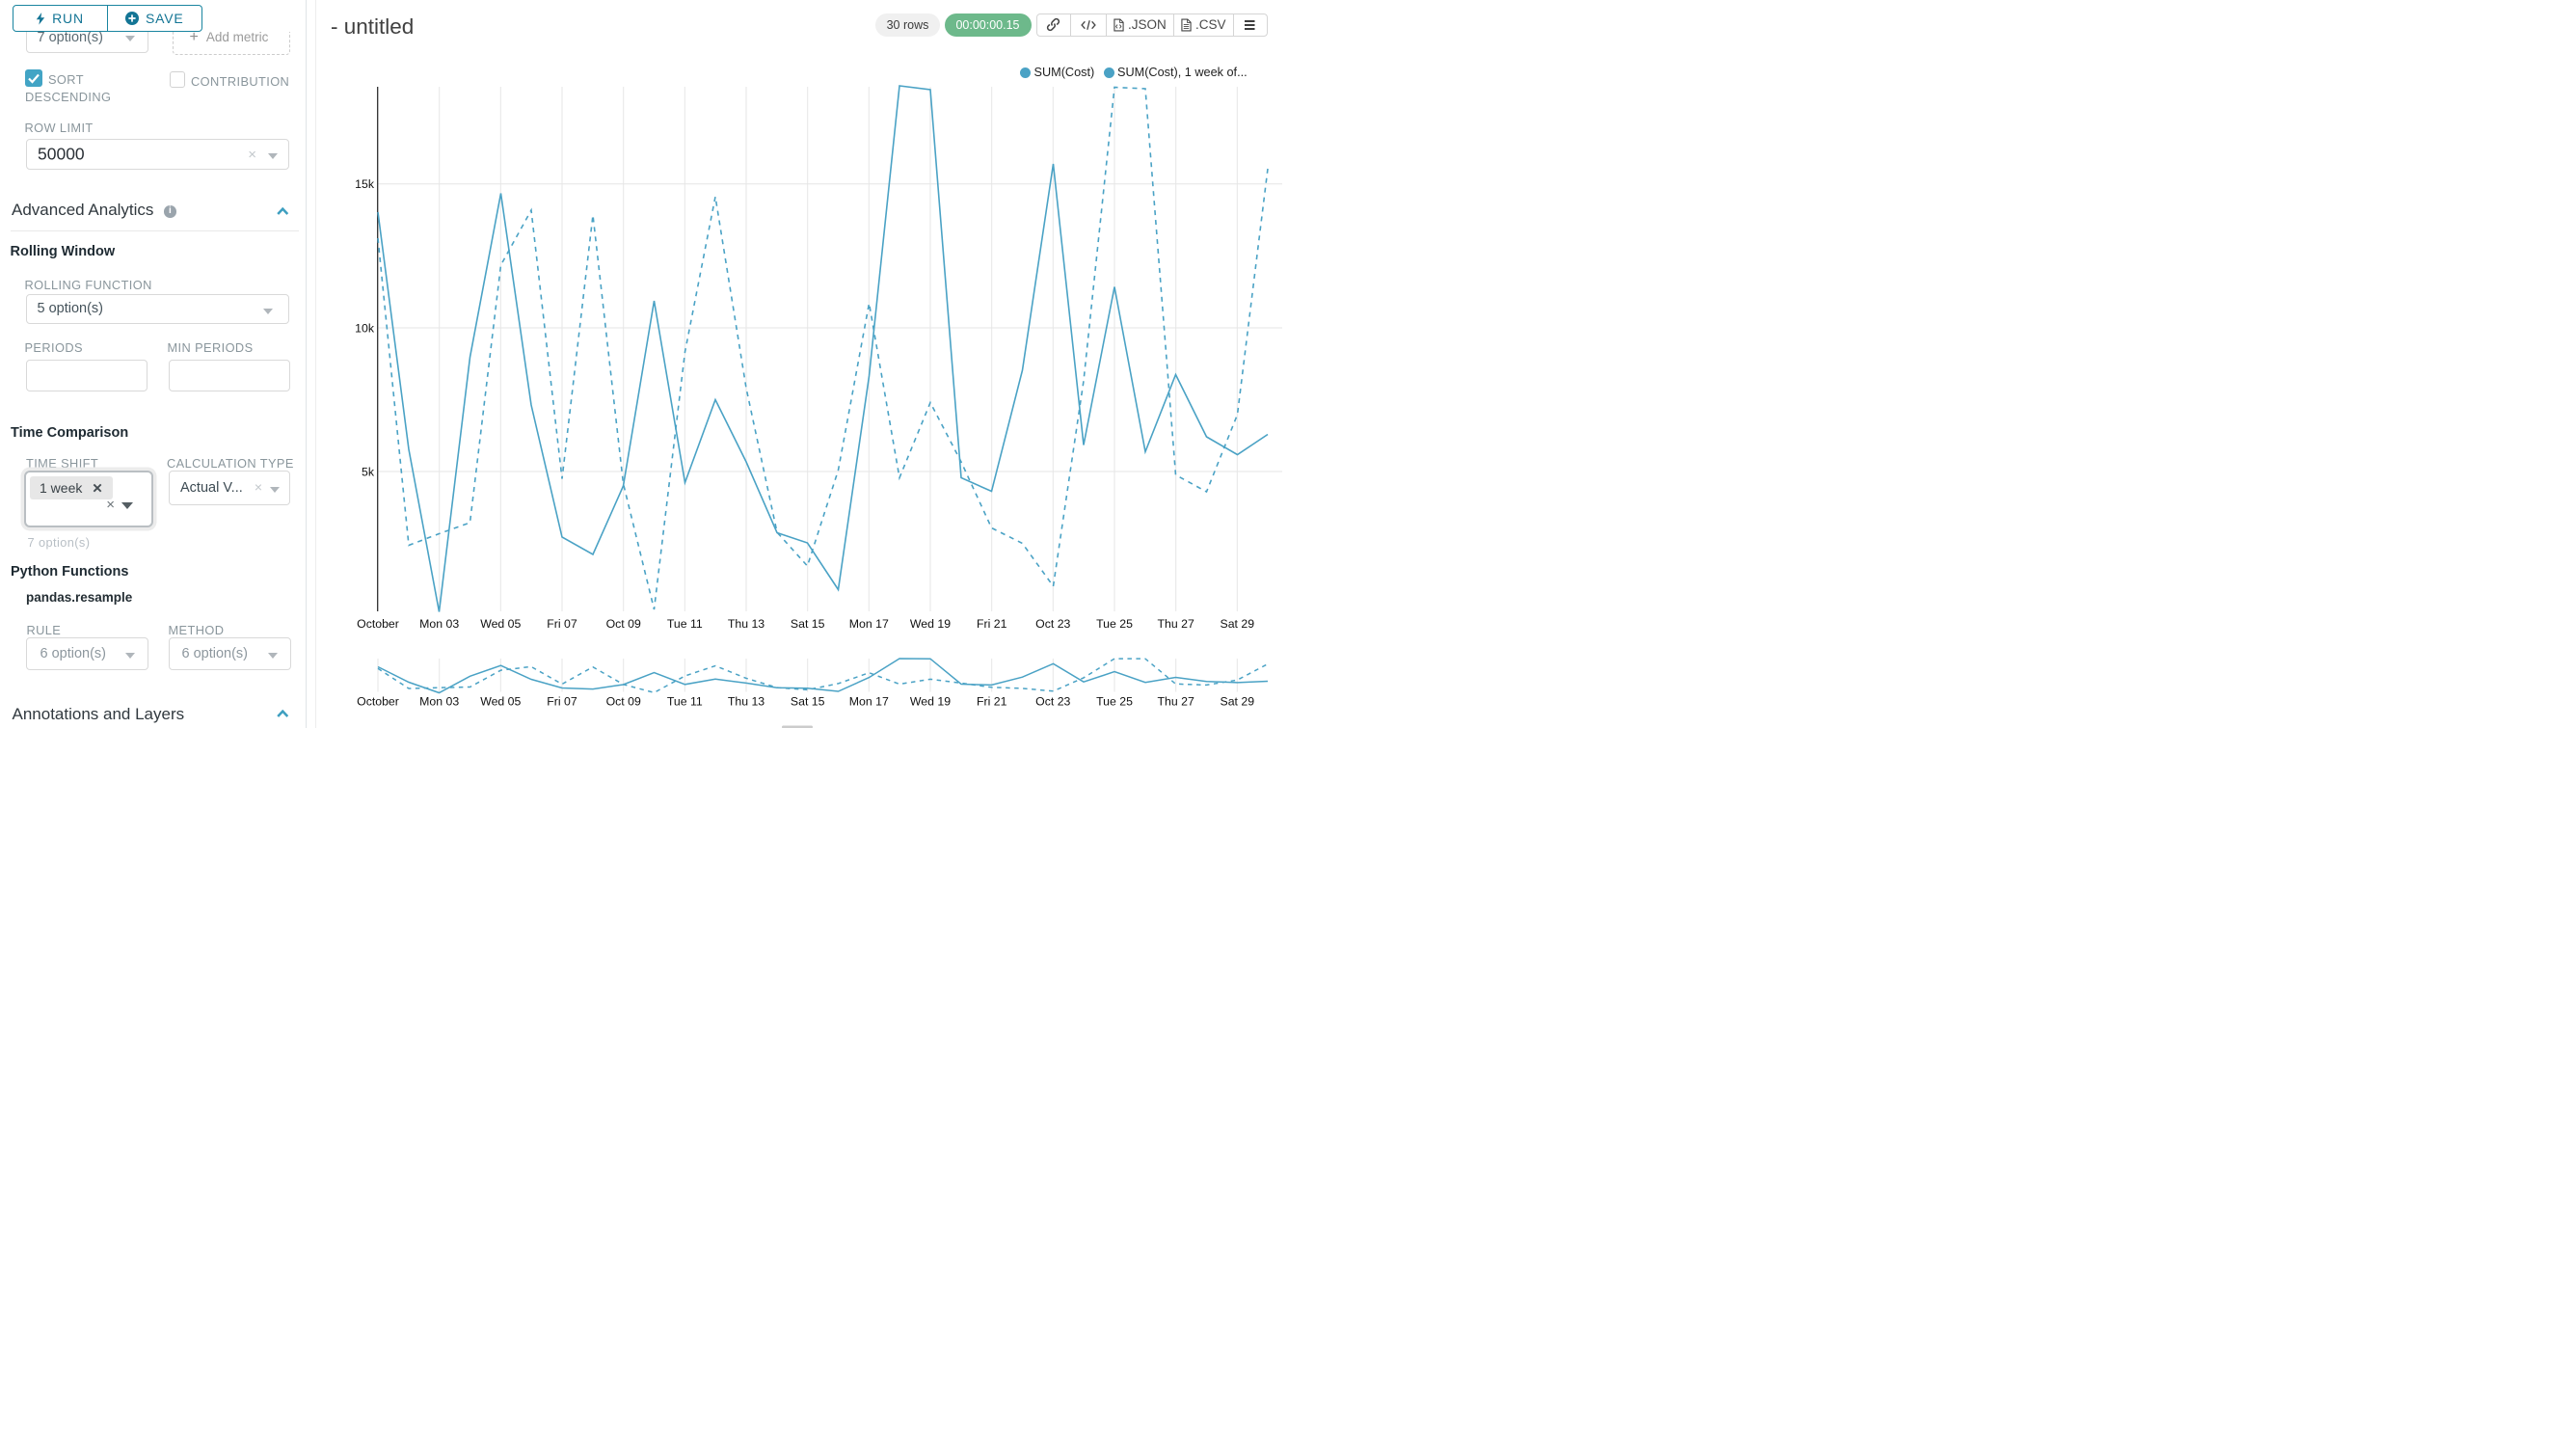 Image resolution: width=2576 pixels, height=1456 pixels. I want to click on svg-text: 10k, so click(365, 328).